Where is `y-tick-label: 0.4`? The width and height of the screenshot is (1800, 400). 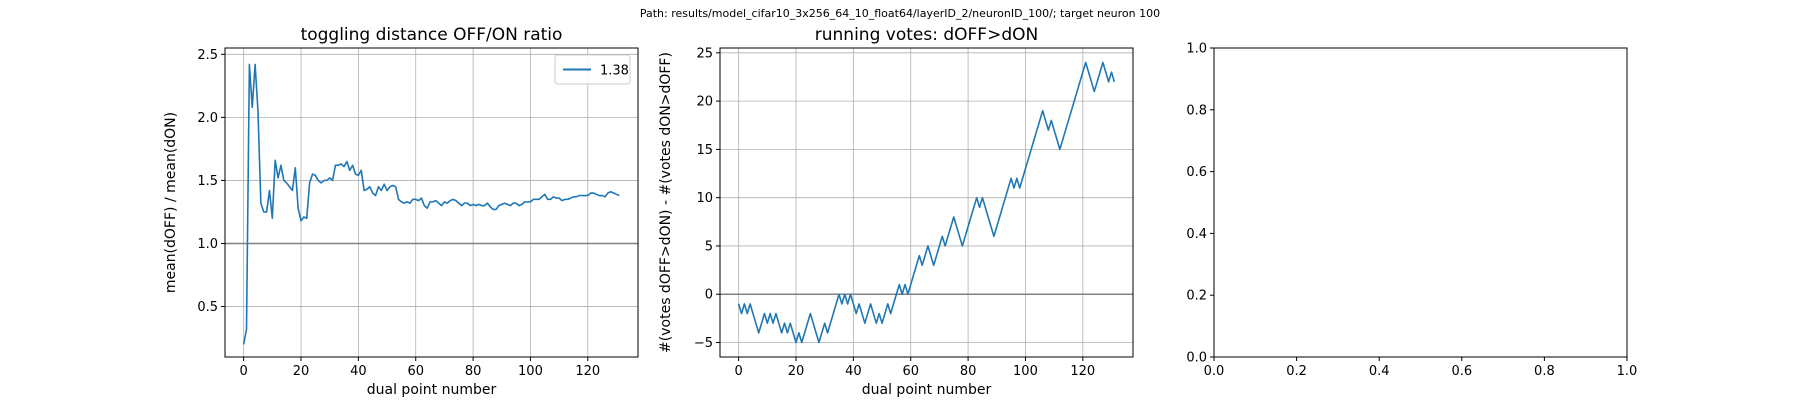
y-tick-label: 0.4 is located at coordinates (1196, 234).